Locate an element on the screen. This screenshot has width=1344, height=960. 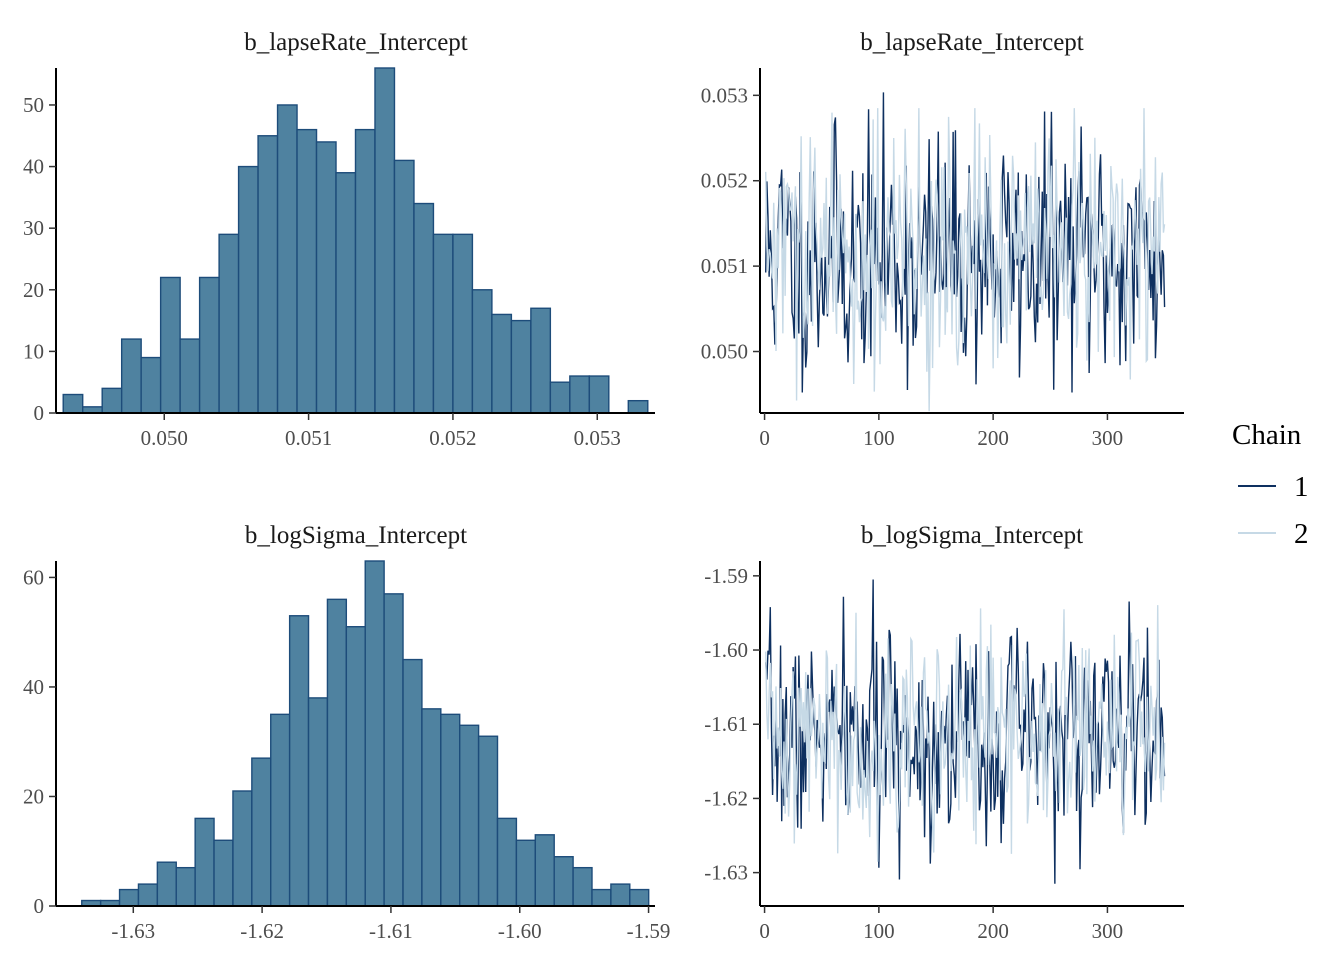
x-tick-label: 0.051 is located at coordinates (308, 438).